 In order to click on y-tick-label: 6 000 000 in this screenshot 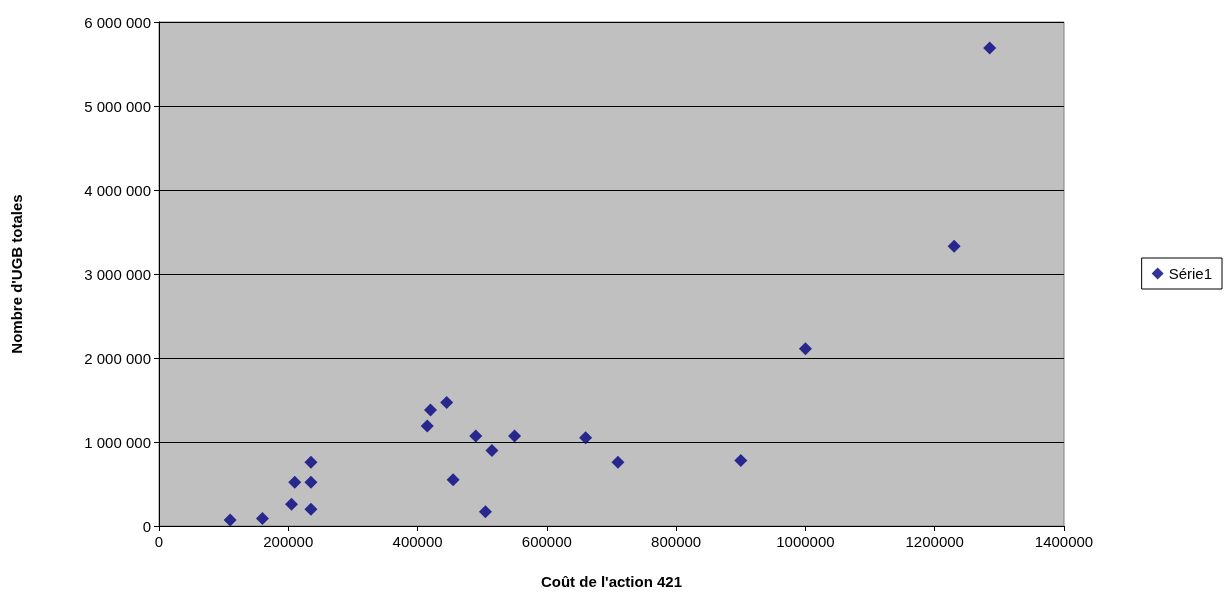, I will do `click(117, 22)`.